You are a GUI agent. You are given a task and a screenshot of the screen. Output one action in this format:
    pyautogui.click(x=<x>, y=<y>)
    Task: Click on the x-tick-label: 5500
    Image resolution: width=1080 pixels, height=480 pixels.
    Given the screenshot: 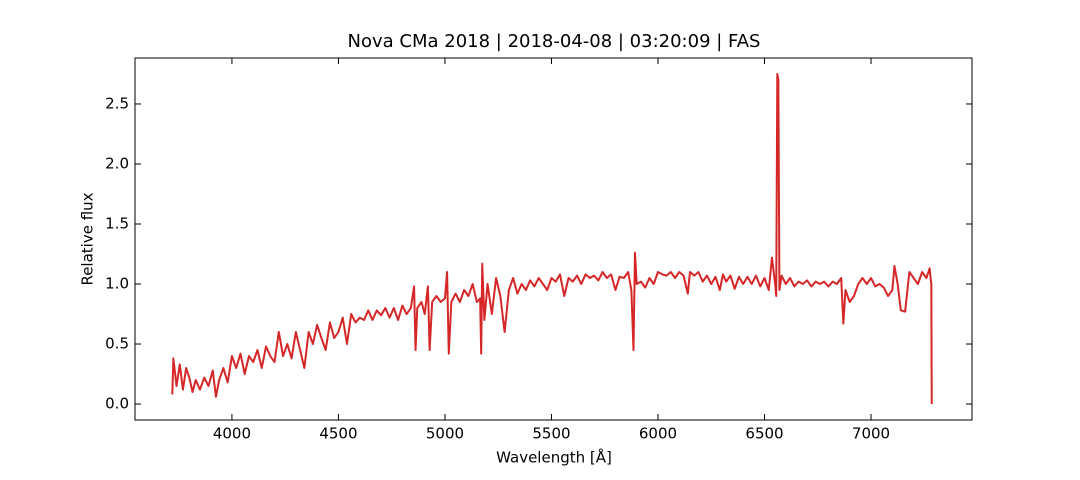 What is the action you would take?
    pyautogui.click(x=551, y=434)
    